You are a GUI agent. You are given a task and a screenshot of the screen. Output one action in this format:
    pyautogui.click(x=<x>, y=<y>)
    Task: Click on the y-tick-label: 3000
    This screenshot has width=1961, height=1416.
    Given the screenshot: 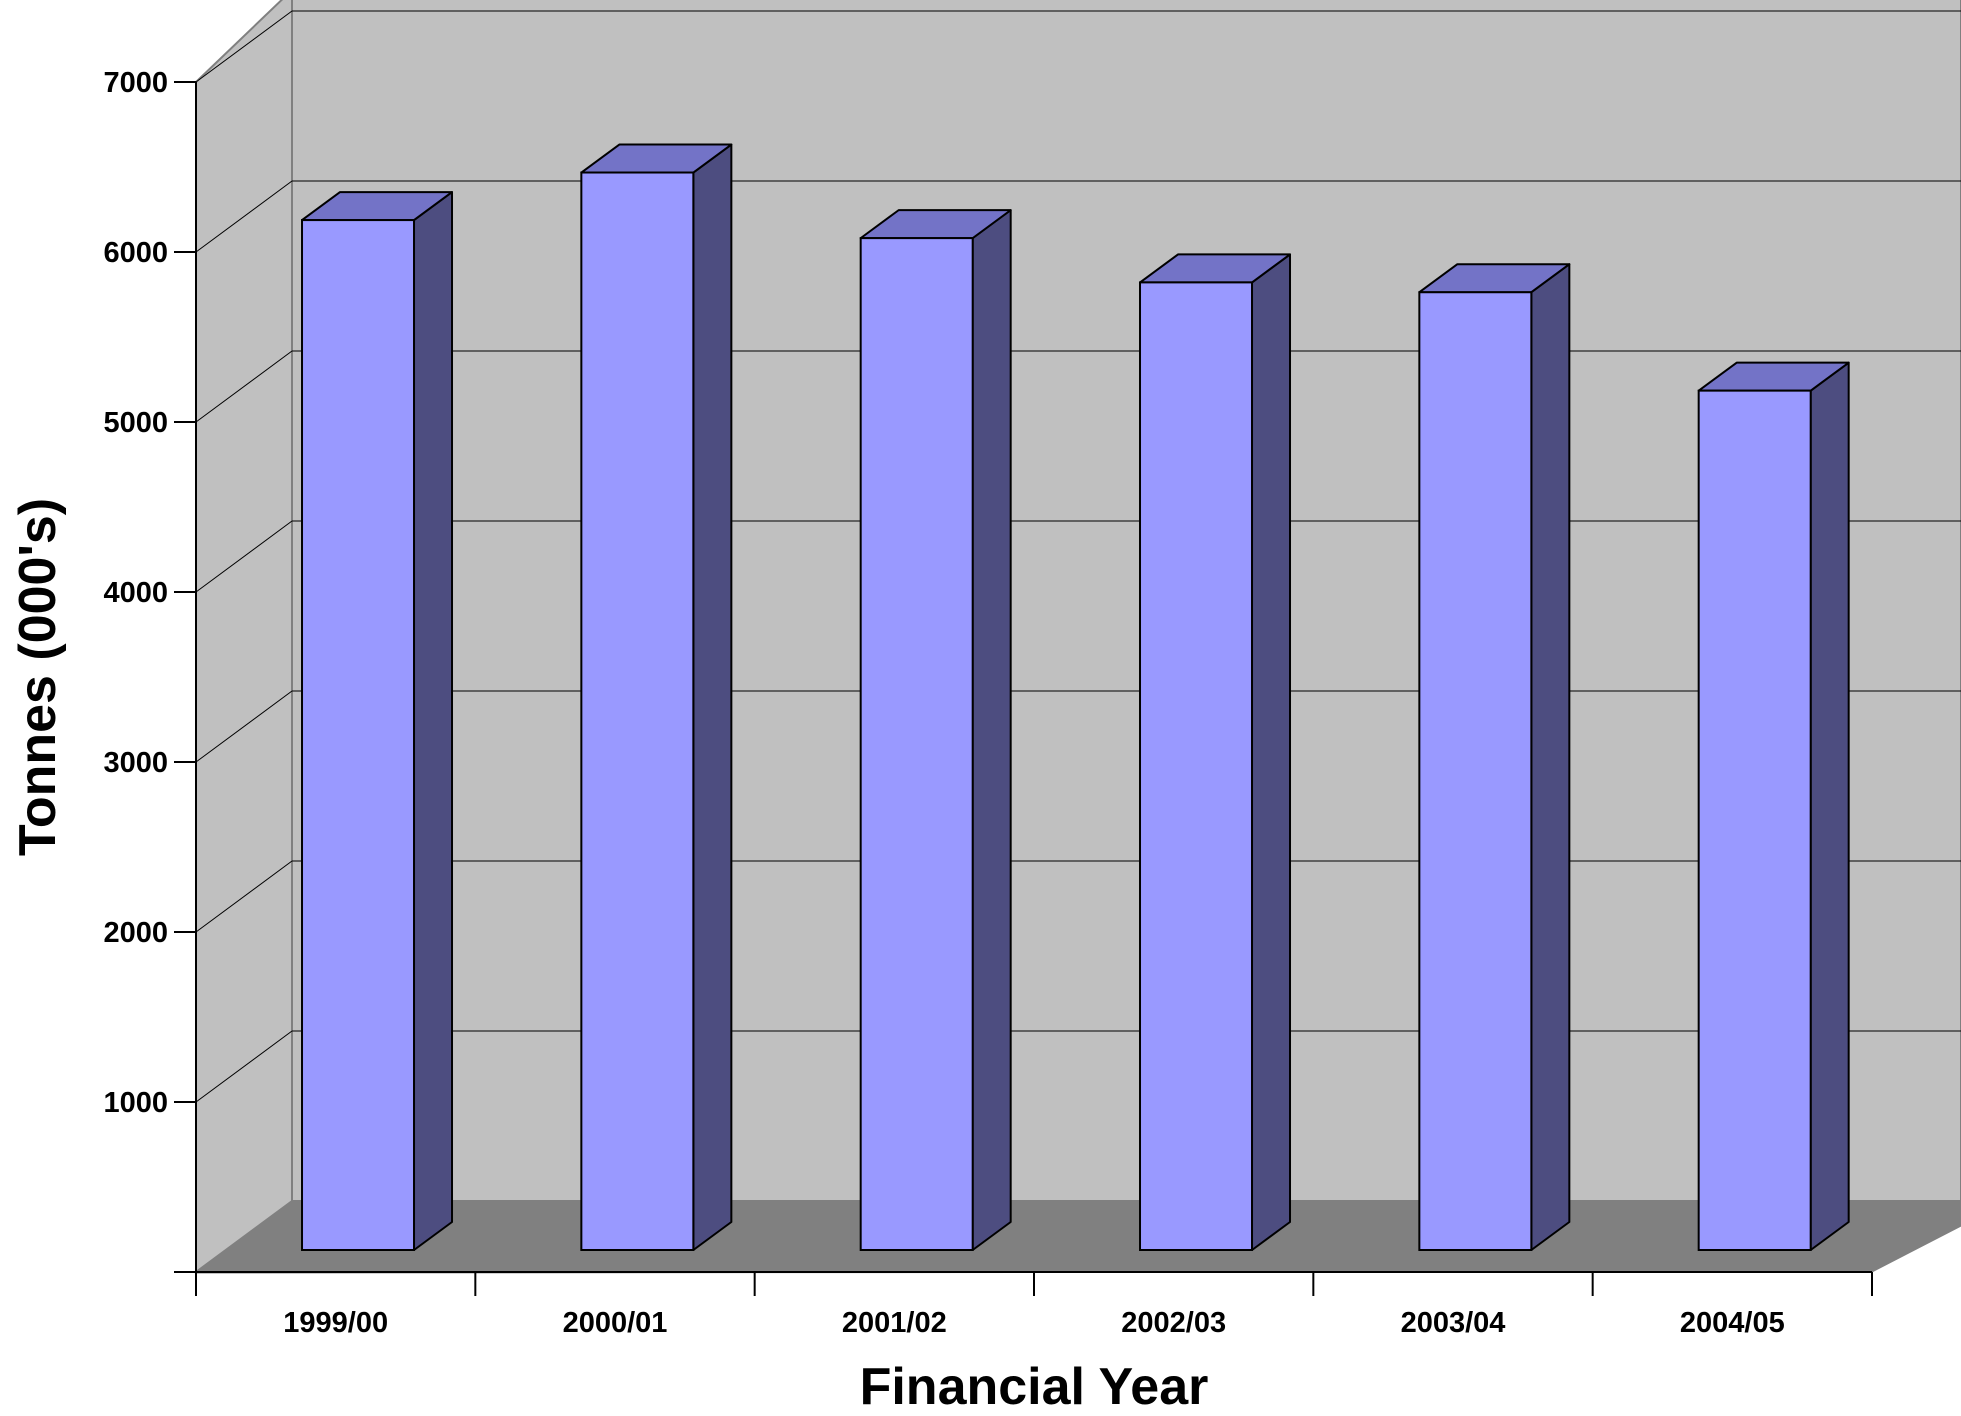 What is the action you would take?
    pyautogui.click(x=135, y=763)
    